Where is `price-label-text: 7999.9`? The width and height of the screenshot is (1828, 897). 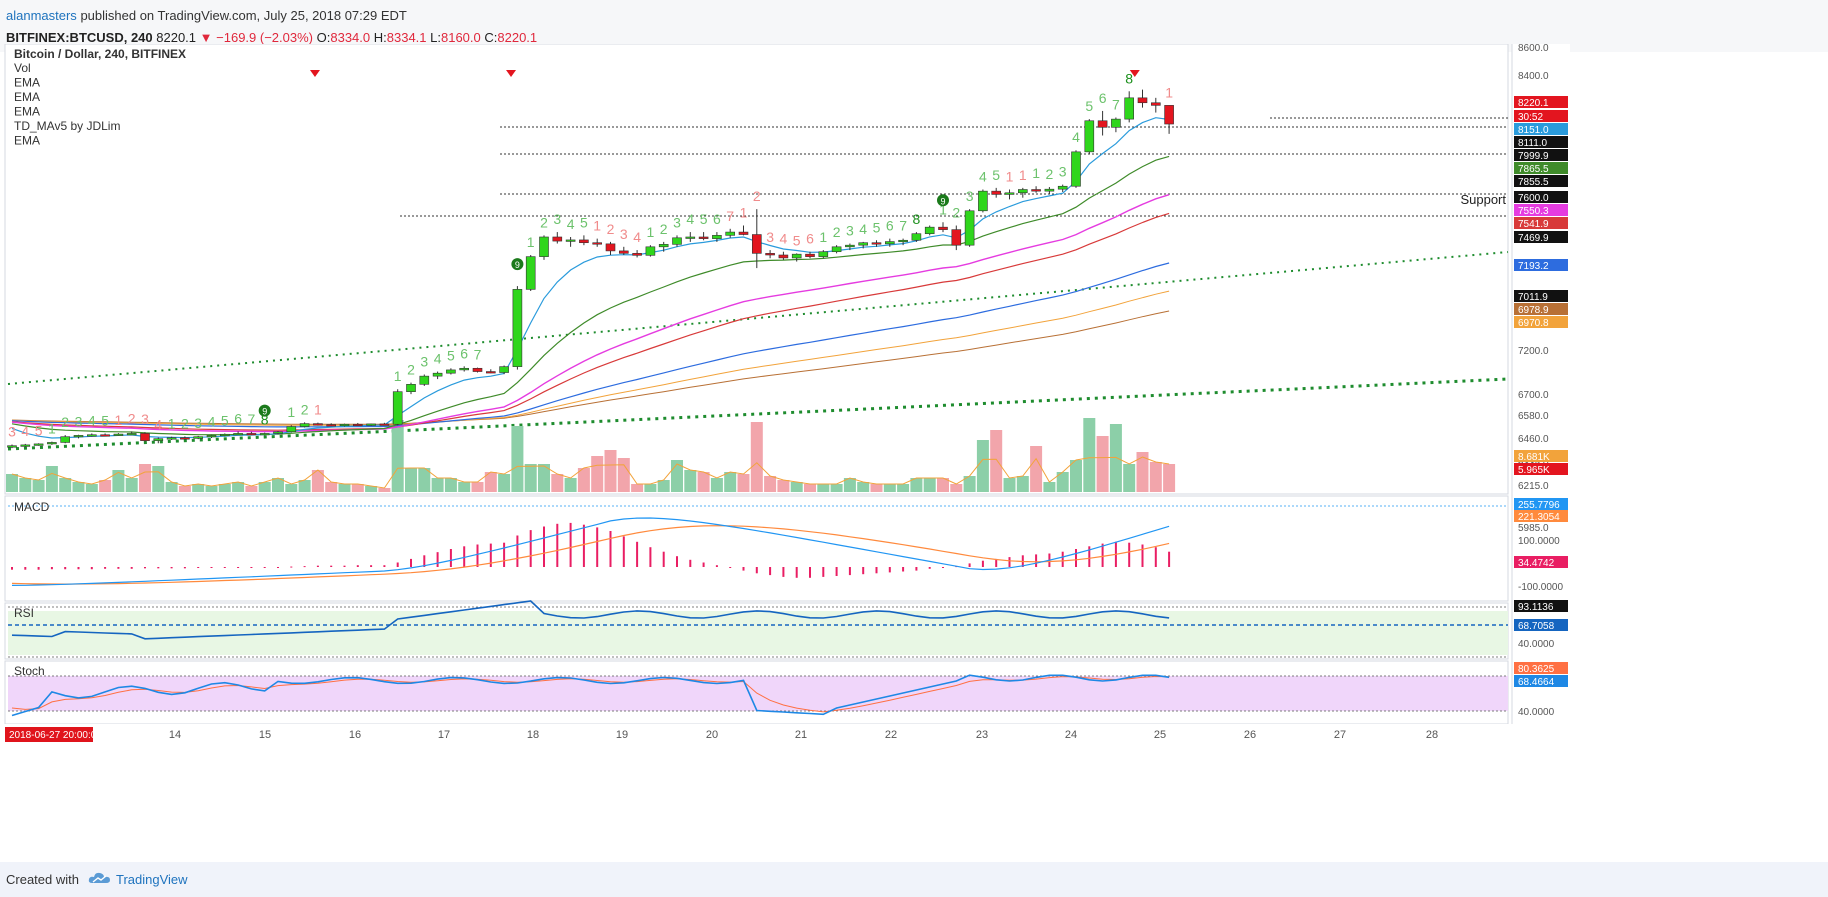
price-label-text: 7999.9 is located at coordinates (1533, 156).